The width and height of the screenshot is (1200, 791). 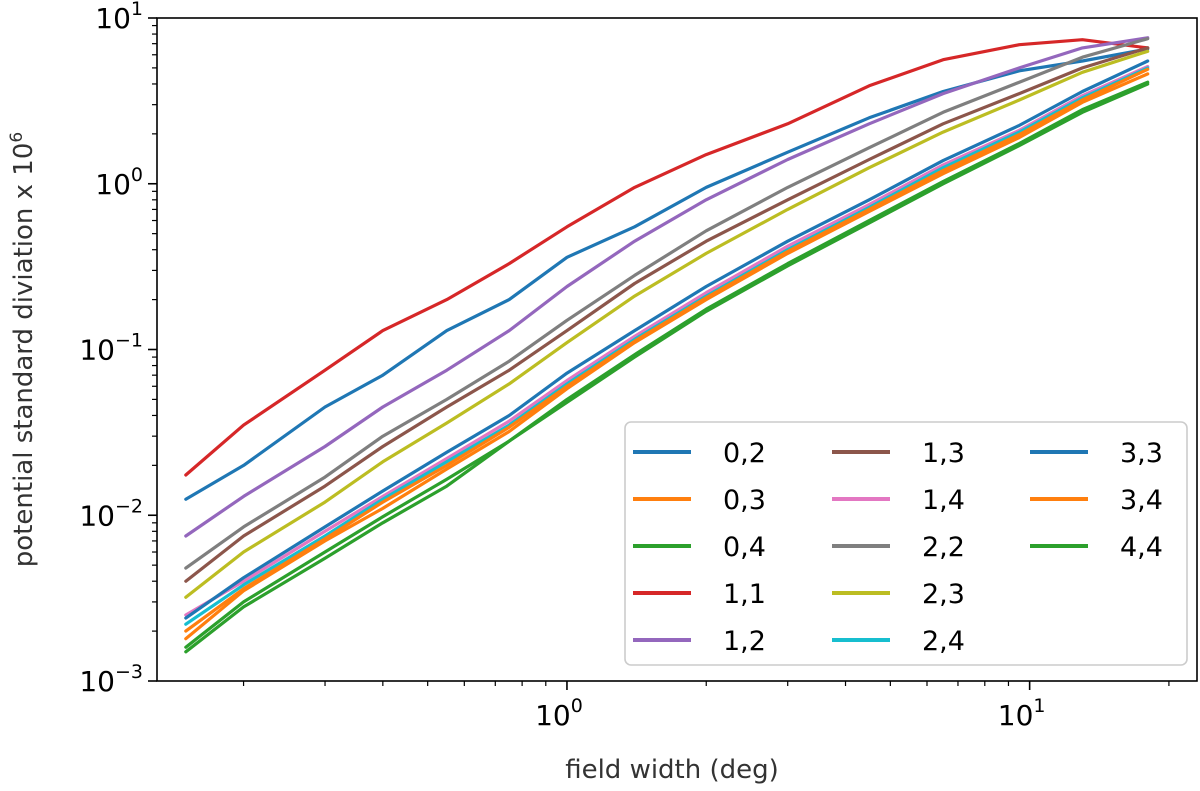 I want to click on legend-label: 4,4, so click(x=1141, y=547).